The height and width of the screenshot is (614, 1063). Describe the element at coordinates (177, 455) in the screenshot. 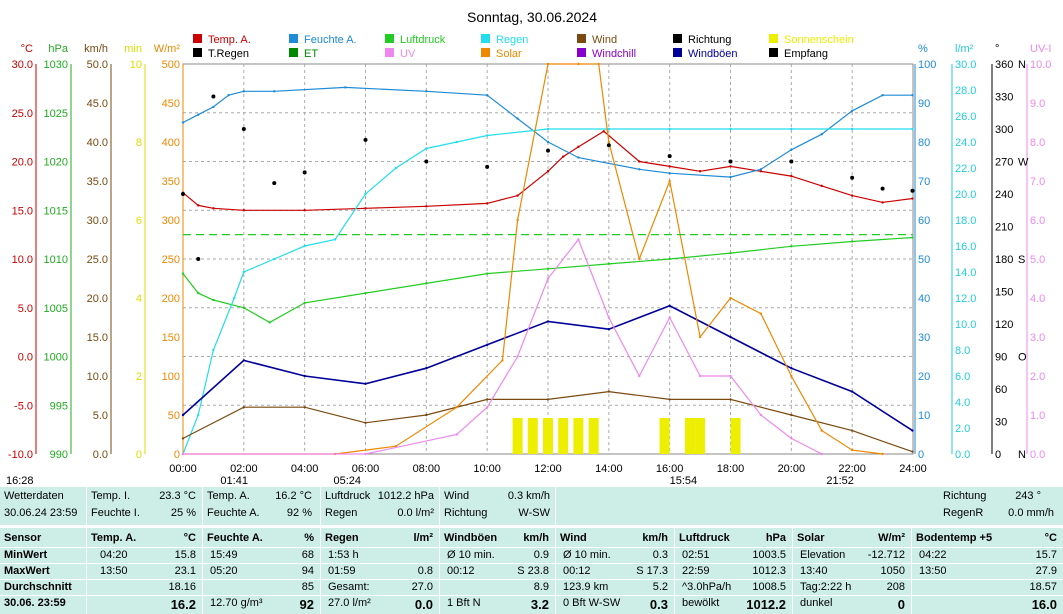

I see `tick-solar: 0` at that location.